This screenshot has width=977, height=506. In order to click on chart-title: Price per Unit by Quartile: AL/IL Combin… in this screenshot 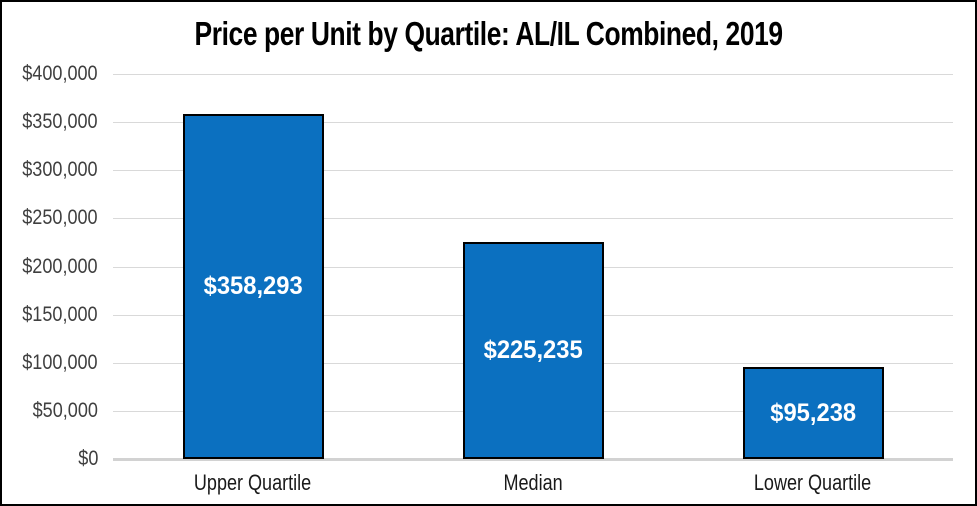, I will do `click(488, 34)`.